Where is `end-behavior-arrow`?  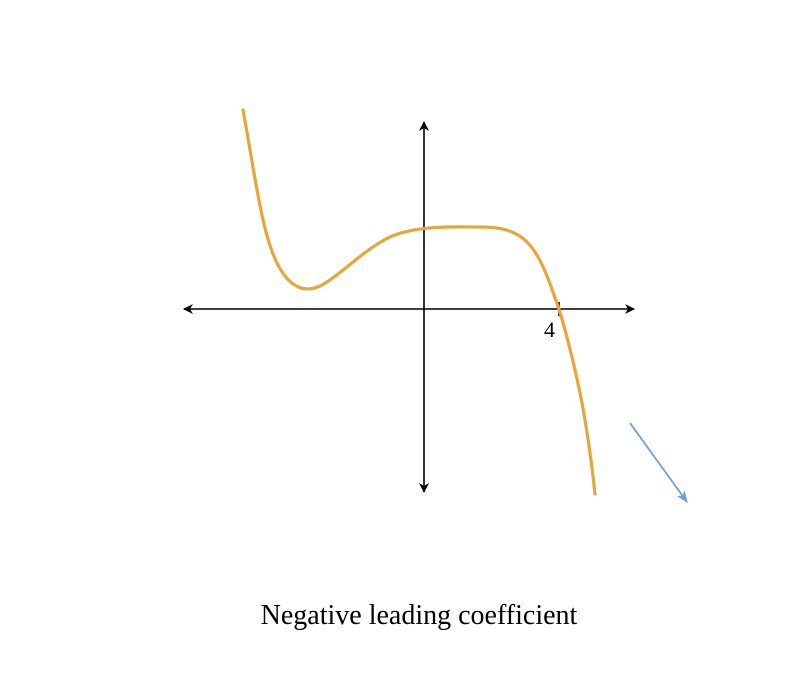 end-behavior-arrow is located at coordinates (658, 462).